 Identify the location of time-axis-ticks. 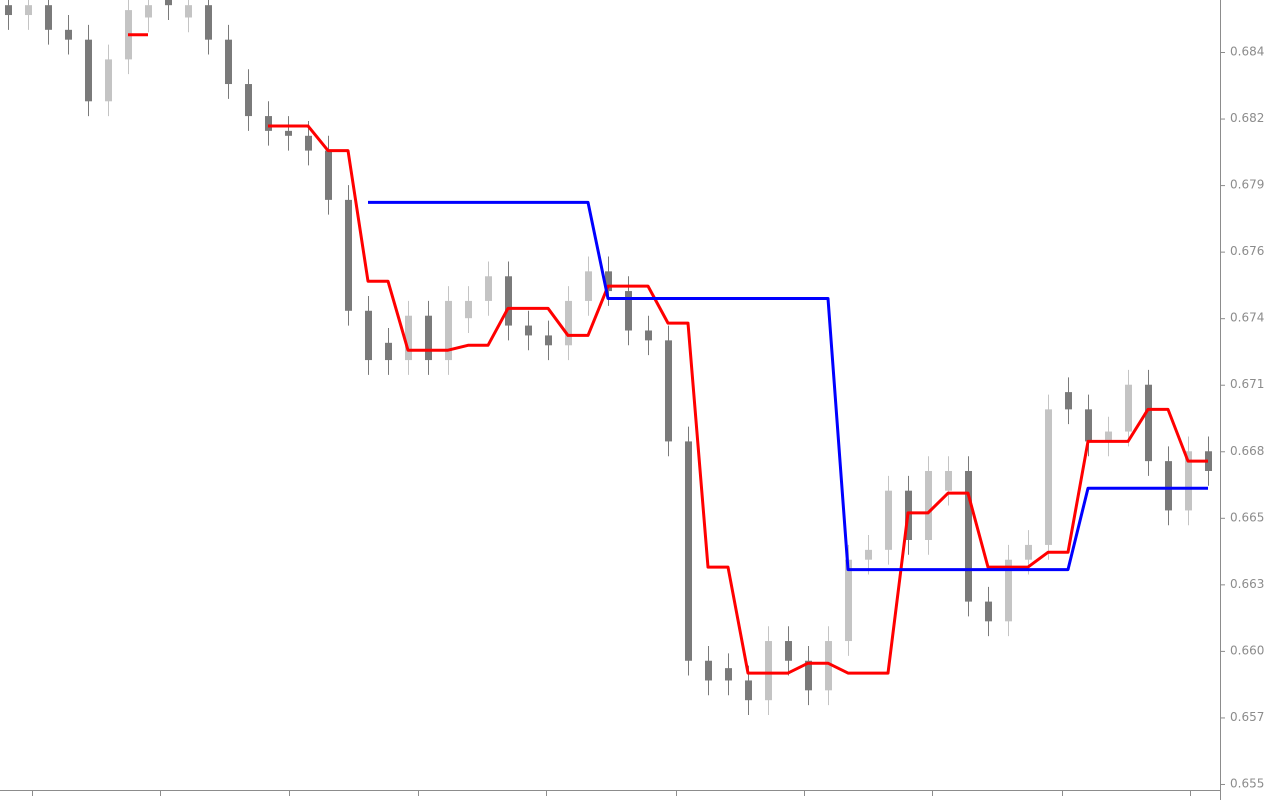
(611, 793).